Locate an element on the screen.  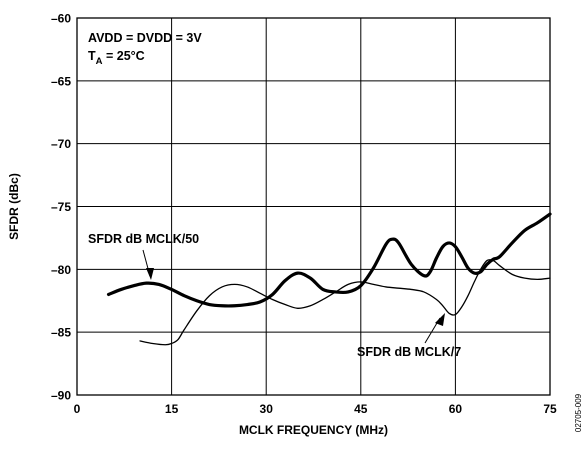
x-tick-label: 0 is located at coordinates (77, 409).